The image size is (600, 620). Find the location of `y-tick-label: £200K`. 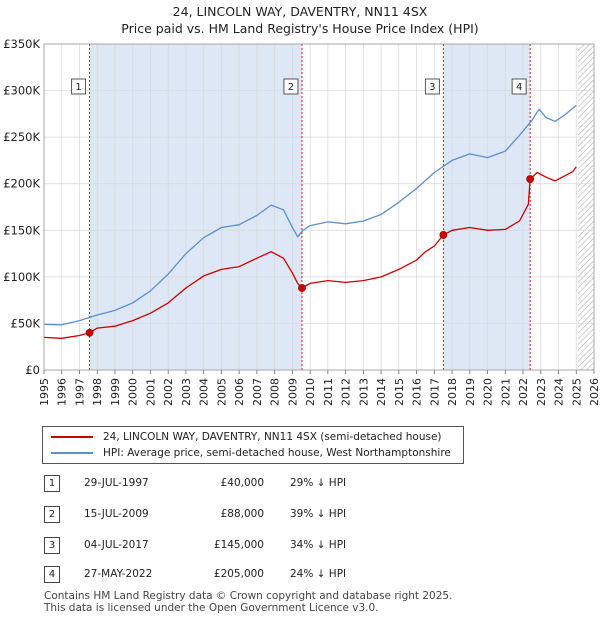

y-tick-label: £200K is located at coordinates (21, 184).